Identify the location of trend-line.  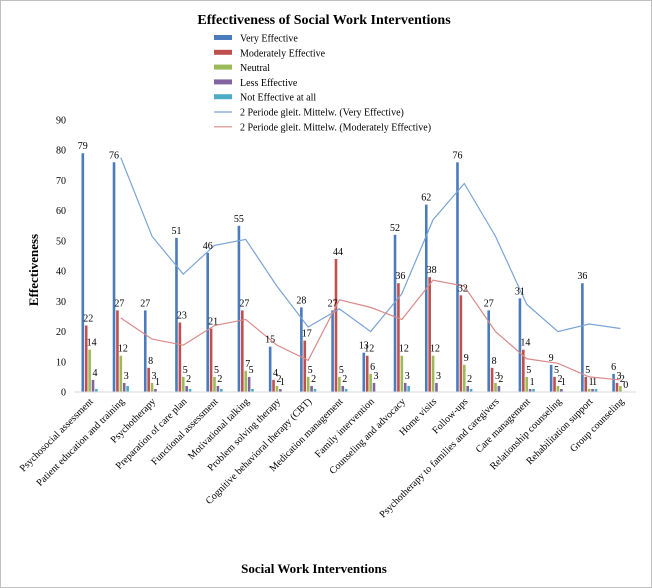
(370, 330).